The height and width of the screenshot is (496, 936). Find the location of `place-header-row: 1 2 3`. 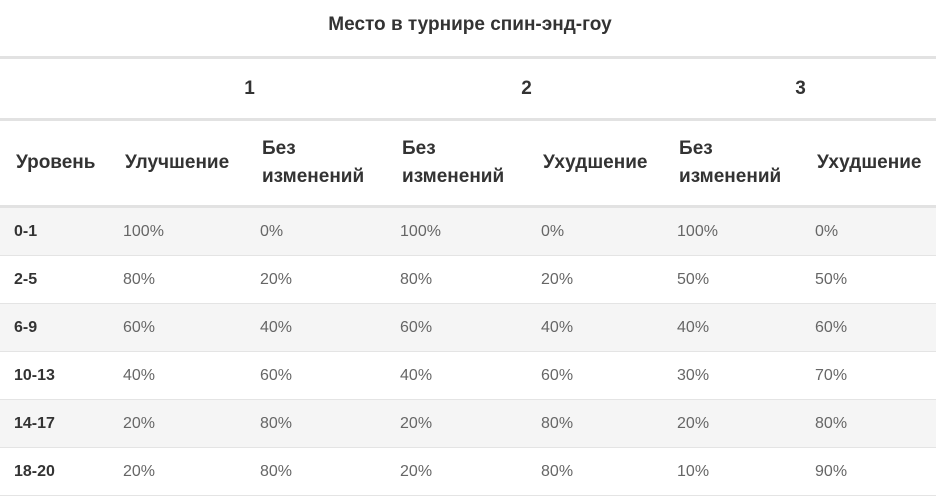

place-header-row: 1 2 3 is located at coordinates (468, 88).